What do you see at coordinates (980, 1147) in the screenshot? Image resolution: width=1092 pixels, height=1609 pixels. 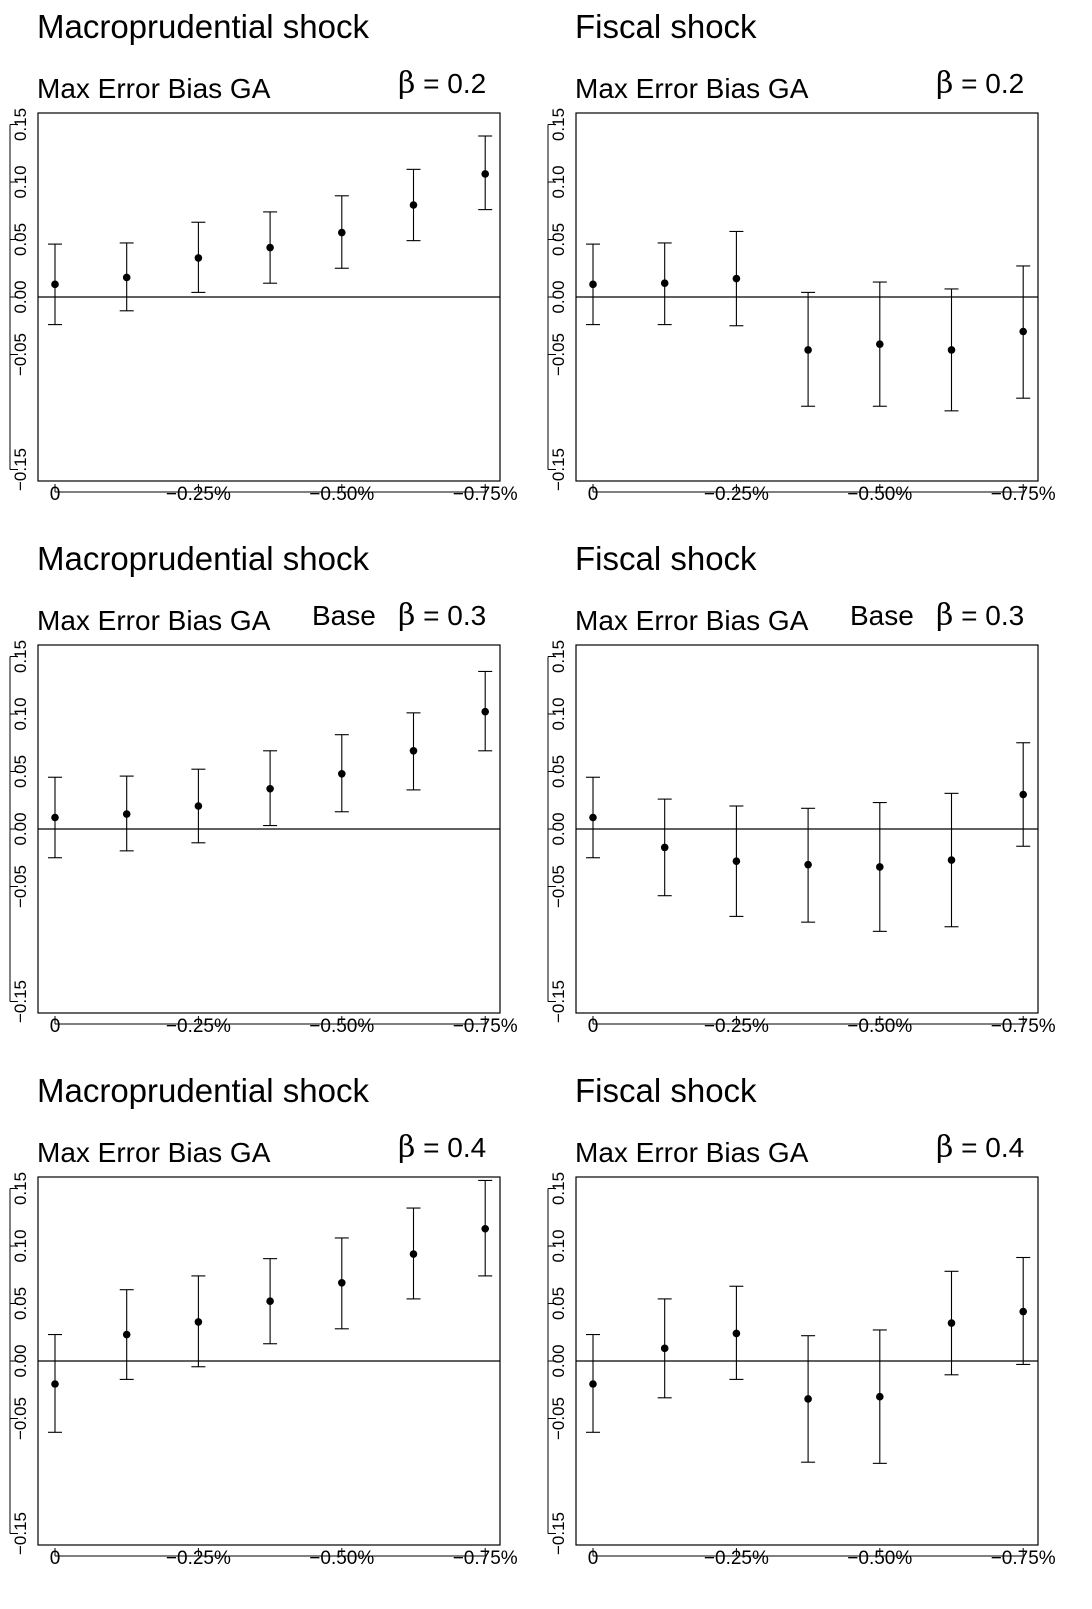 I see `beta-label: β = 0.4` at bounding box center [980, 1147].